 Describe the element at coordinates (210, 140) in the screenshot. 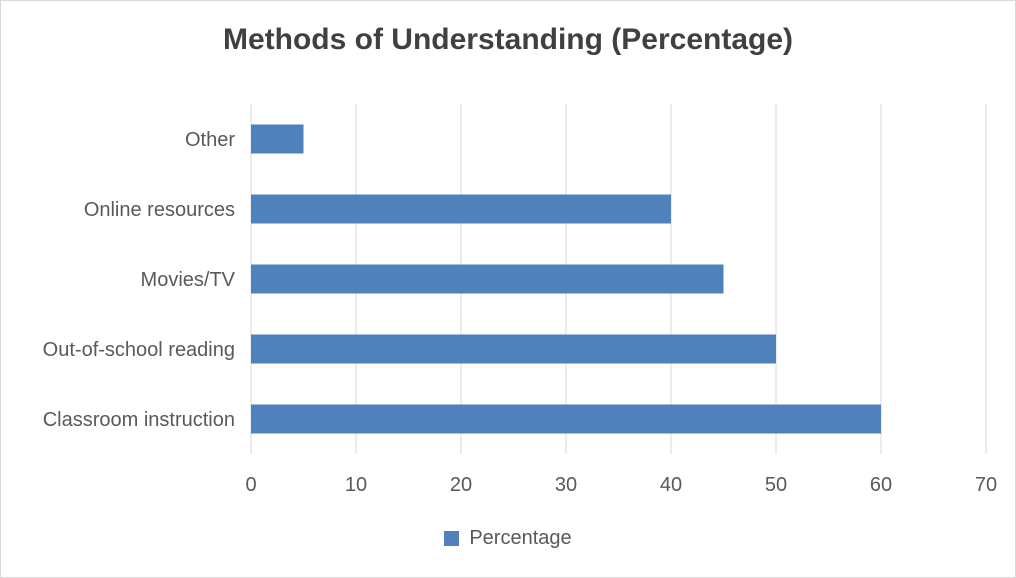

I see `category-label-other: Other` at that location.